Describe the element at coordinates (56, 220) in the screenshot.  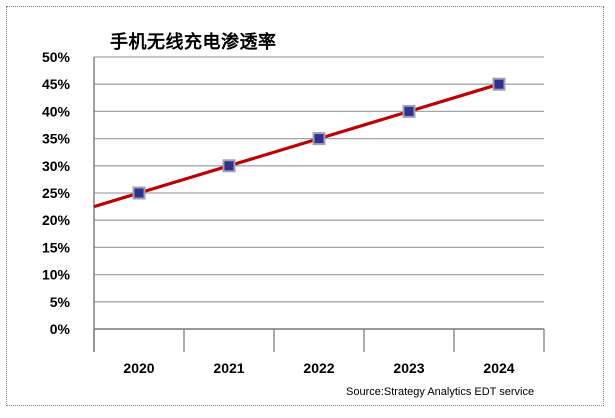
I see `y-tick-label: 20%` at that location.